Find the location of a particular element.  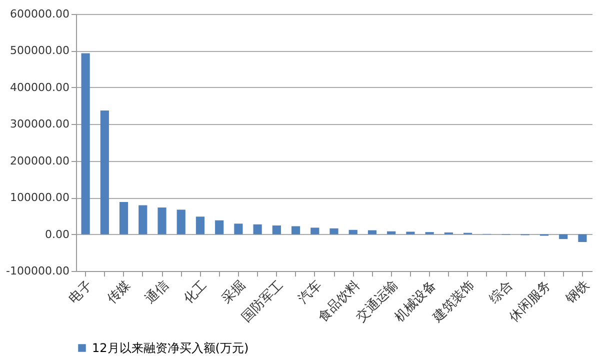

x-tick-label: 化工 is located at coordinates (195, 292).